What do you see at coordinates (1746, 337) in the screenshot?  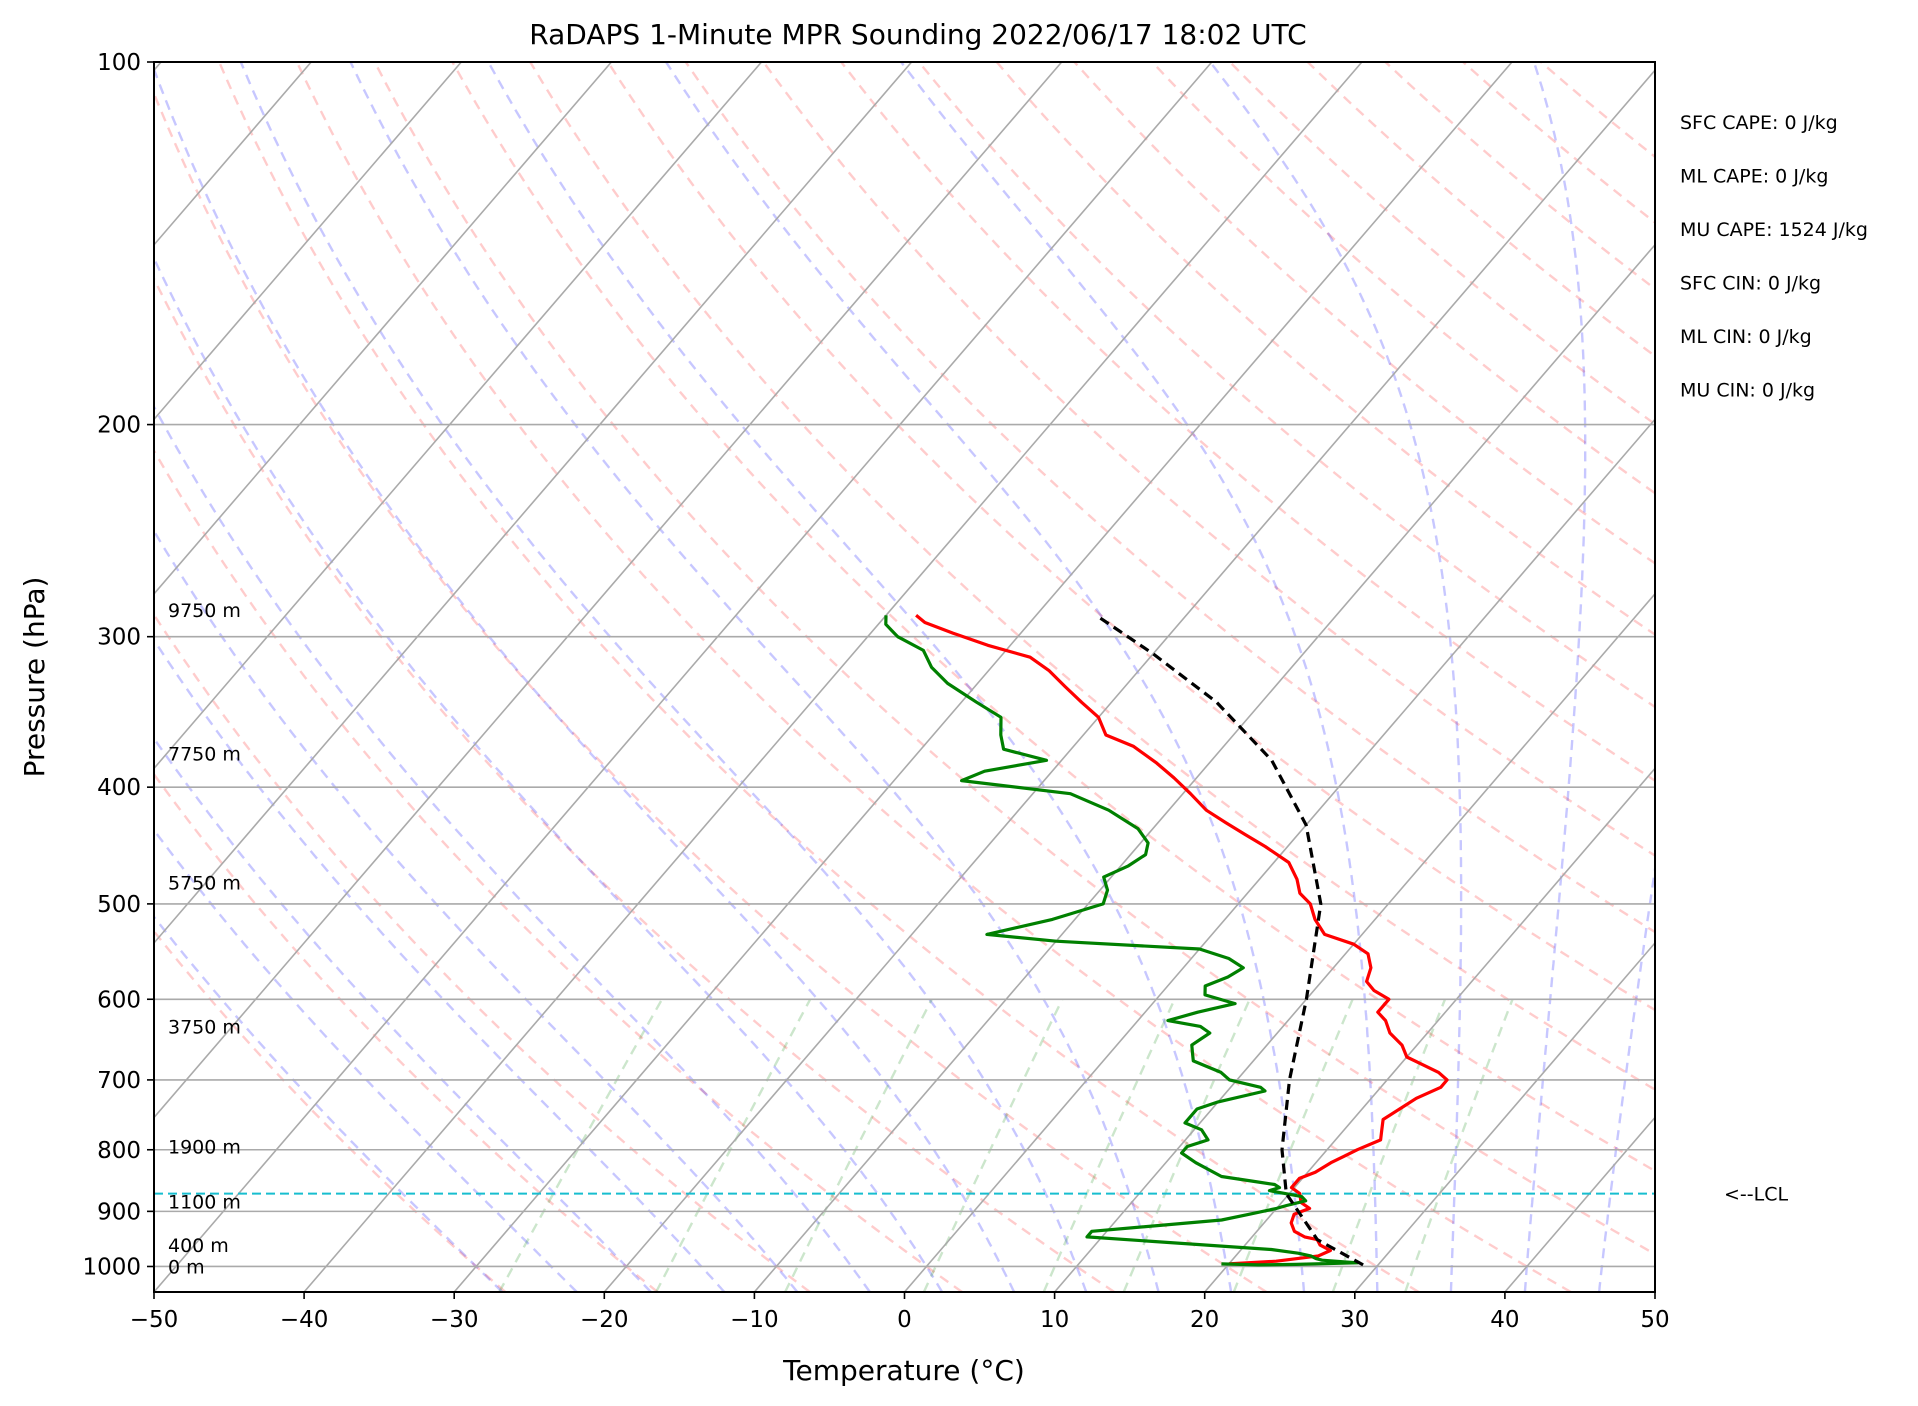 I see `parameter-label: ML CIN: 0 J/kg` at bounding box center [1746, 337].